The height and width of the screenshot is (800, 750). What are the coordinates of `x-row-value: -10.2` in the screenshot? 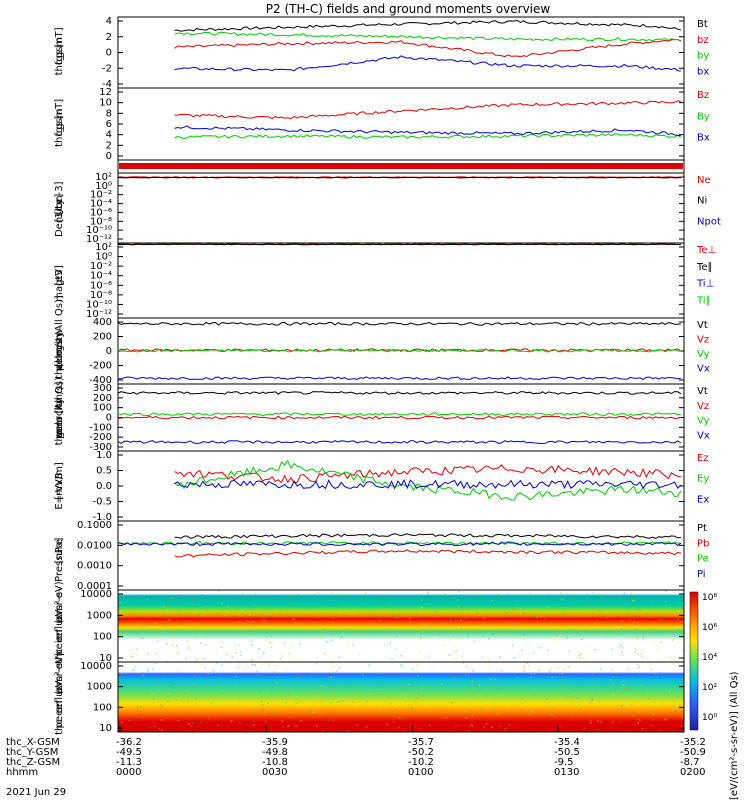 It's located at (421, 762).